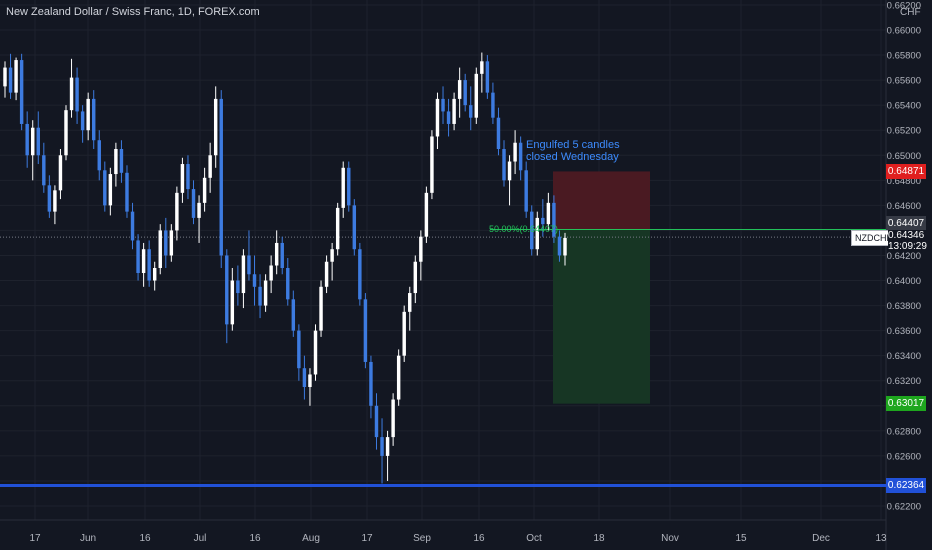  What do you see at coordinates (35, 538) in the screenshot?
I see `time-axis-label: 17` at bounding box center [35, 538].